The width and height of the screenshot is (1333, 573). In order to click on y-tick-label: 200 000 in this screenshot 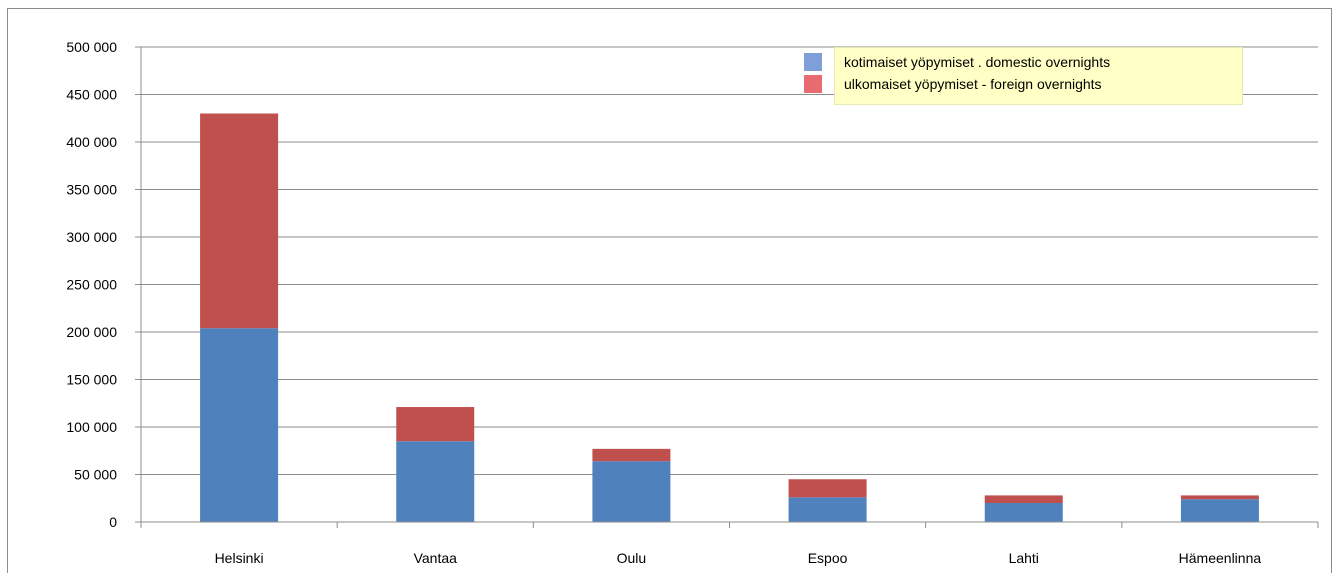, I will do `click(91, 332)`.